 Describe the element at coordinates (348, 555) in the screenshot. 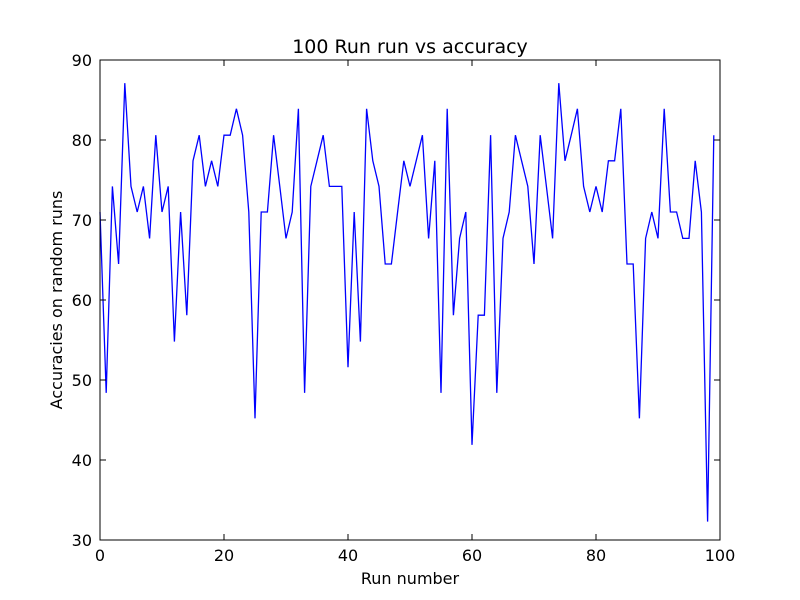

I see `x-tick-label: 40` at that location.